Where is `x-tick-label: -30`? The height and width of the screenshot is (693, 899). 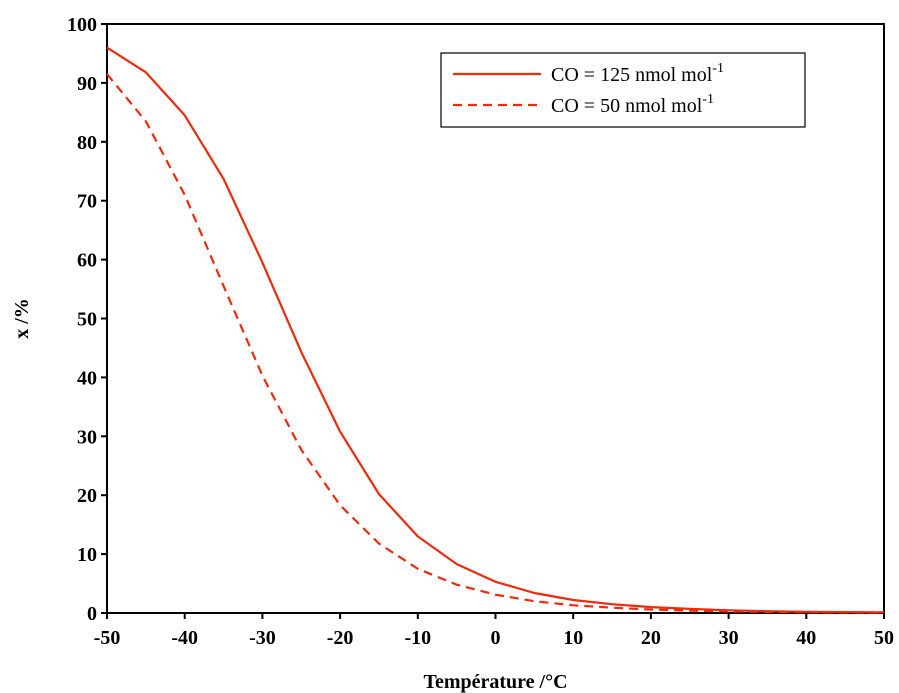
x-tick-label: -30 is located at coordinates (262, 638).